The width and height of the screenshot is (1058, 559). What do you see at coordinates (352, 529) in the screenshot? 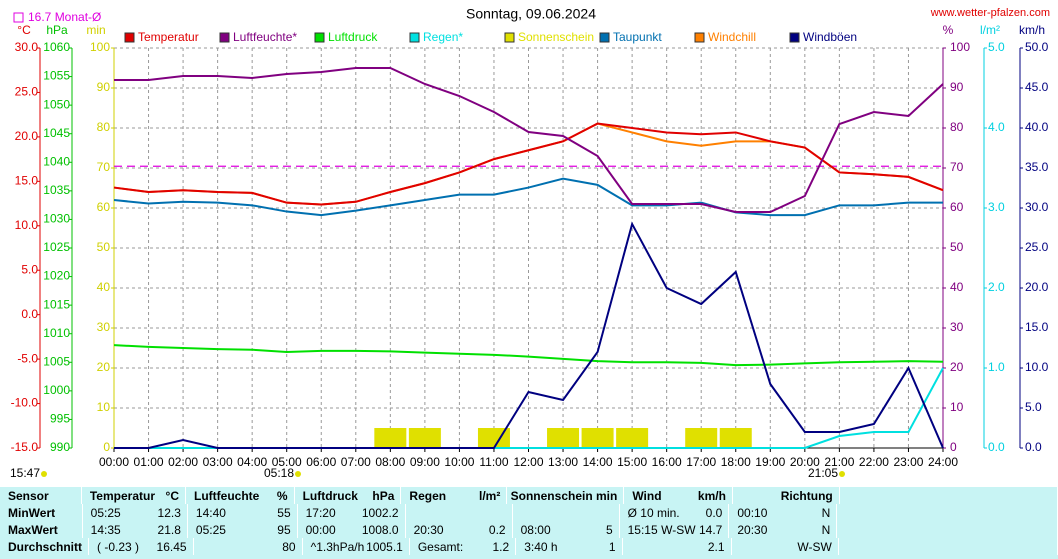
I see `table-cell: 00:00 1008.0` at bounding box center [352, 529].